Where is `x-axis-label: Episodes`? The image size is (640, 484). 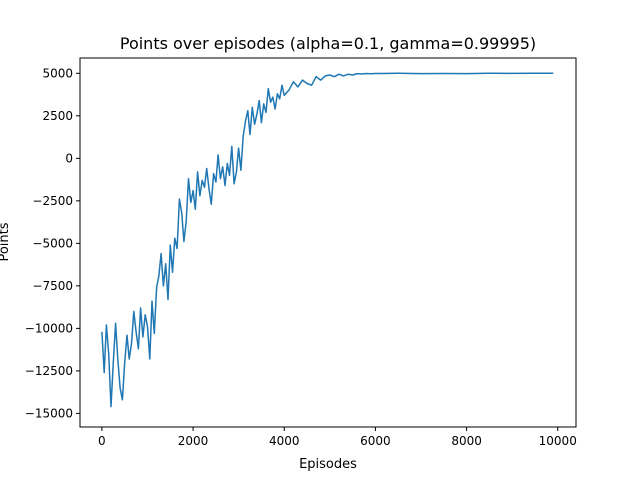 x-axis-label: Episodes is located at coordinates (328, 464).